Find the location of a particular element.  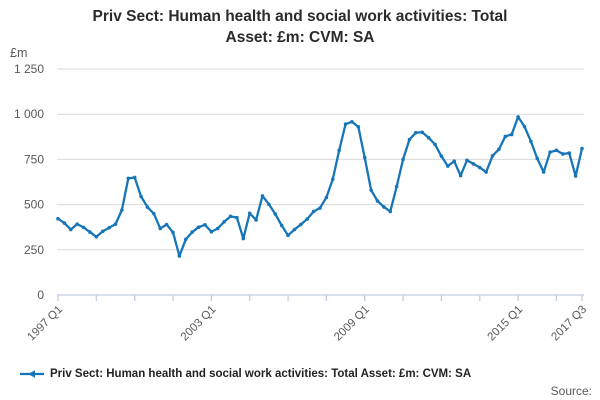

chart-title-line2: Asset: £m: CVM: SA is located at coordinates (300, 37).